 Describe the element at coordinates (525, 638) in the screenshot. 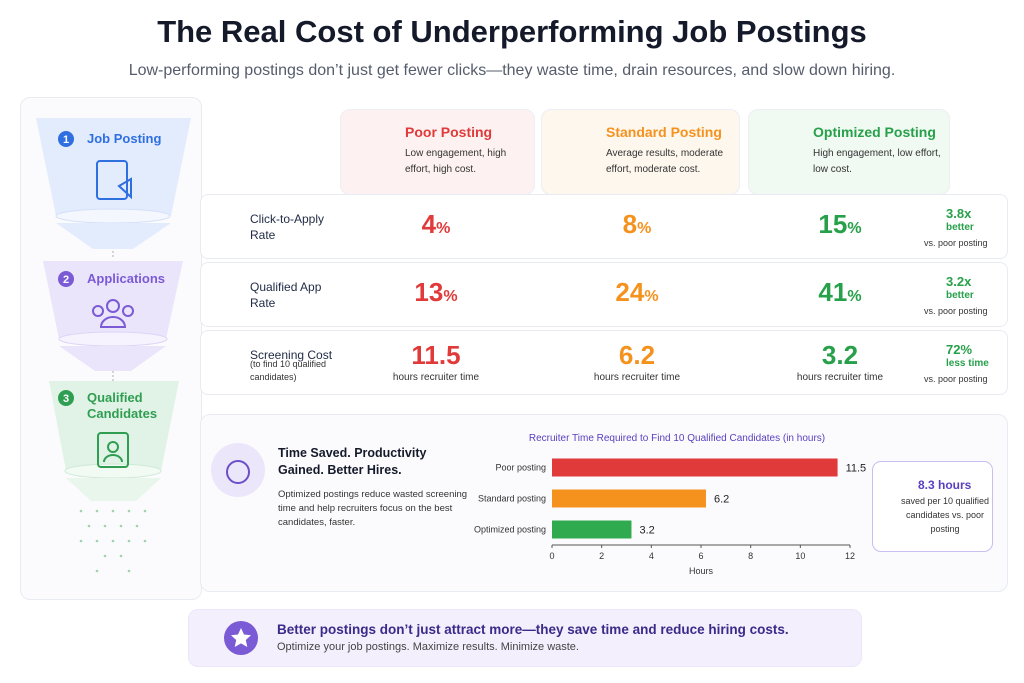

I see `footer-banner` at that location.